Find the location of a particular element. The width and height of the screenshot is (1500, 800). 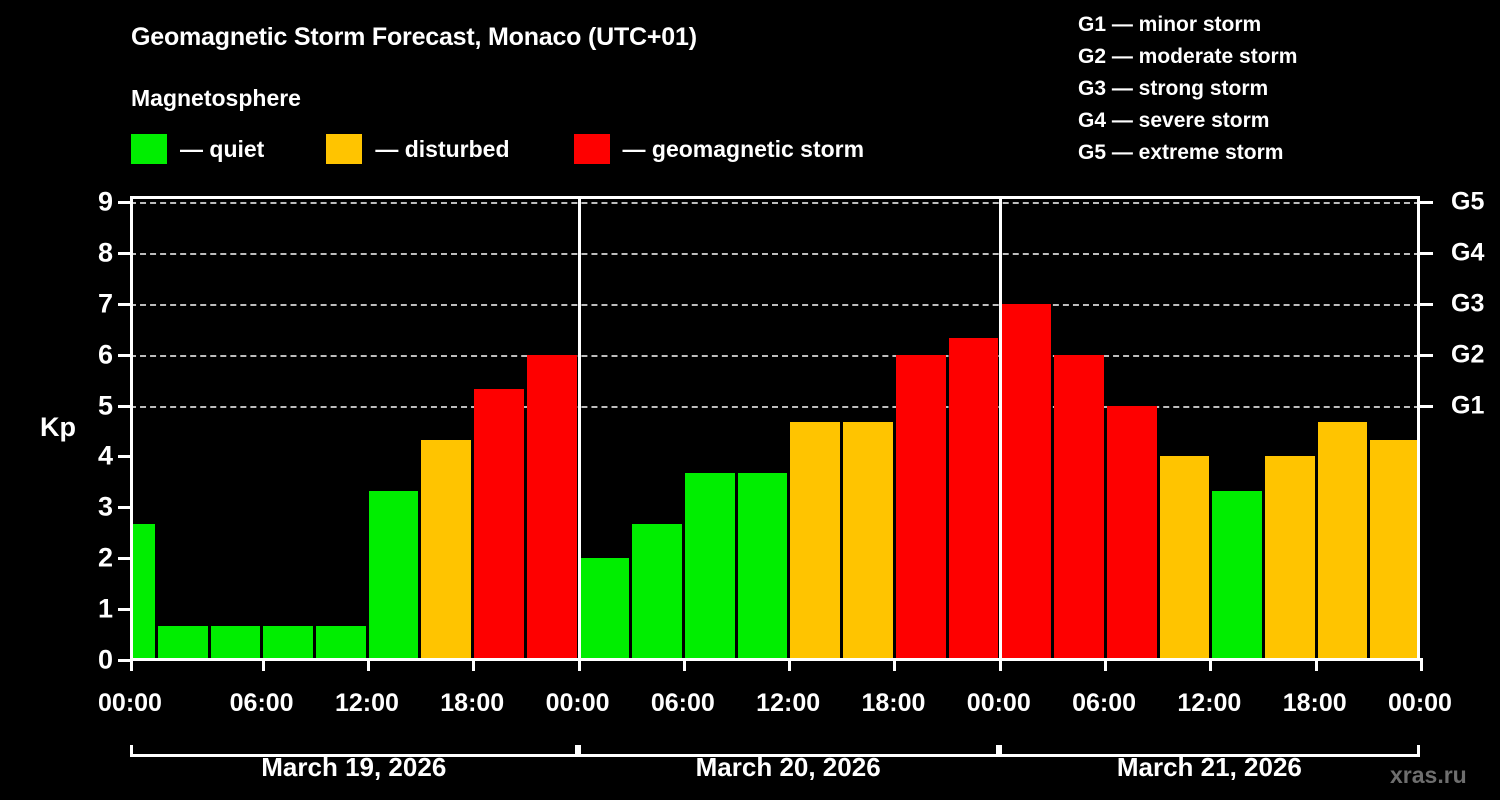

legend-label-disturbed: — disturbed is located at coordinates (442, 148).